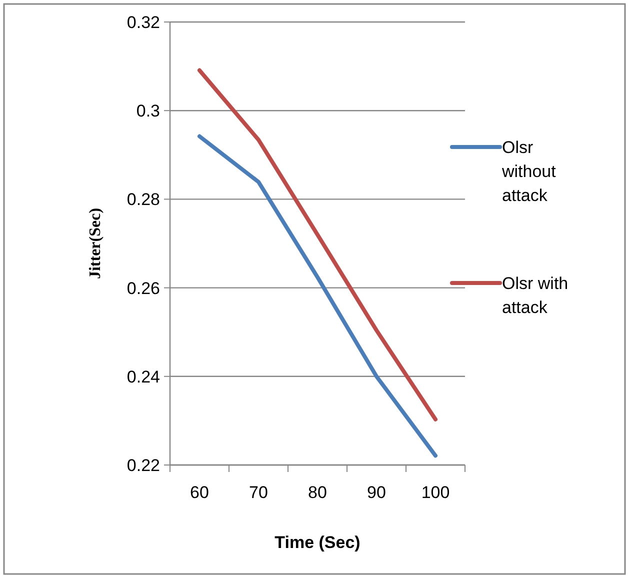 This screenshot has height=578, width=629. I want to click on y-tick-label: 0.26, so click(143, 288).